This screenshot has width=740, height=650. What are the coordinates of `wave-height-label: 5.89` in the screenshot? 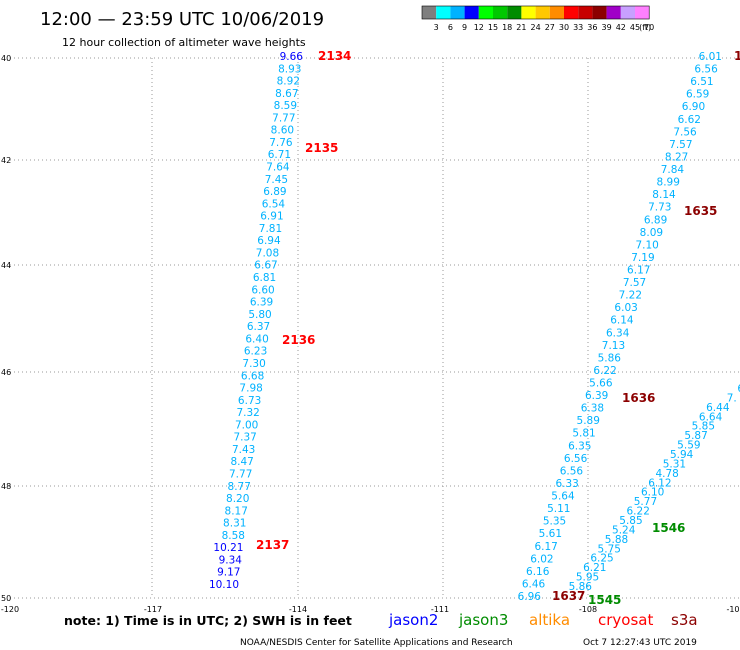 It's located at (588, 421).